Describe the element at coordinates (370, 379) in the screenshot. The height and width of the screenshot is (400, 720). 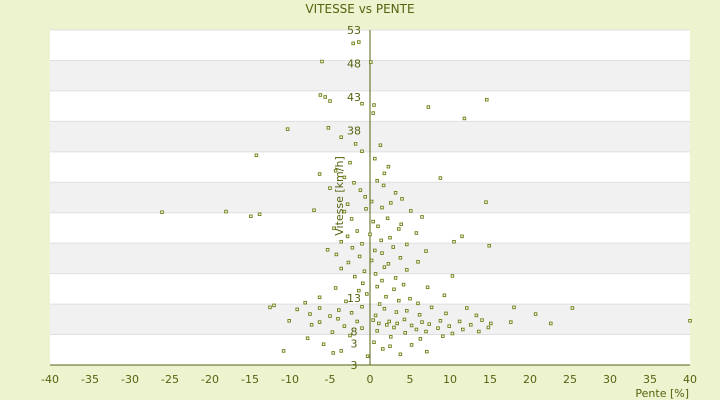
I see `x-tick-label: 0` at that location.